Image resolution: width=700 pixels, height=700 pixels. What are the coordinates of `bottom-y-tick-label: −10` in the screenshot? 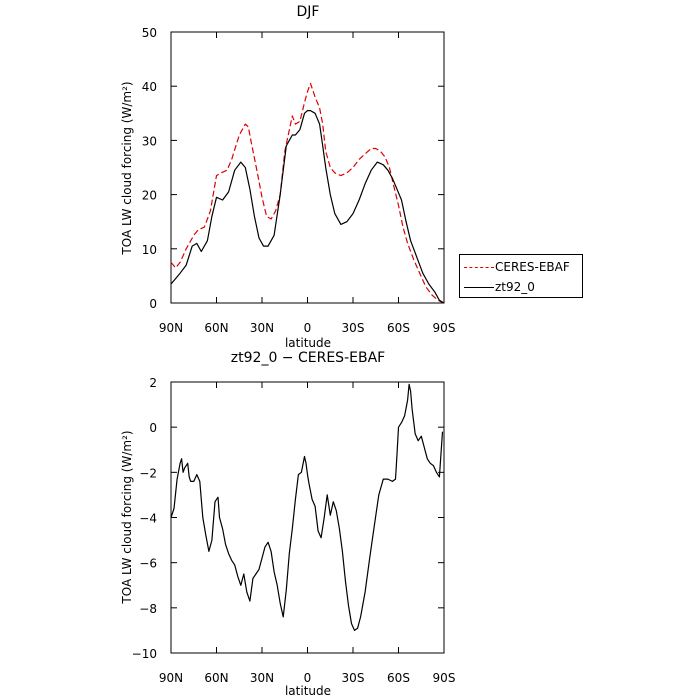 It's located at (144, 654).